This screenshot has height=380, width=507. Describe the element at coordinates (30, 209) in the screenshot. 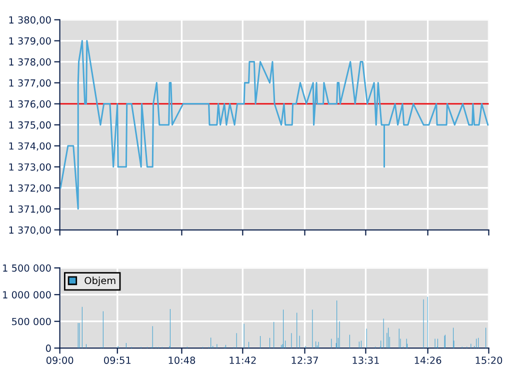

I see `y-tick-label: 1 371,00` at that location.